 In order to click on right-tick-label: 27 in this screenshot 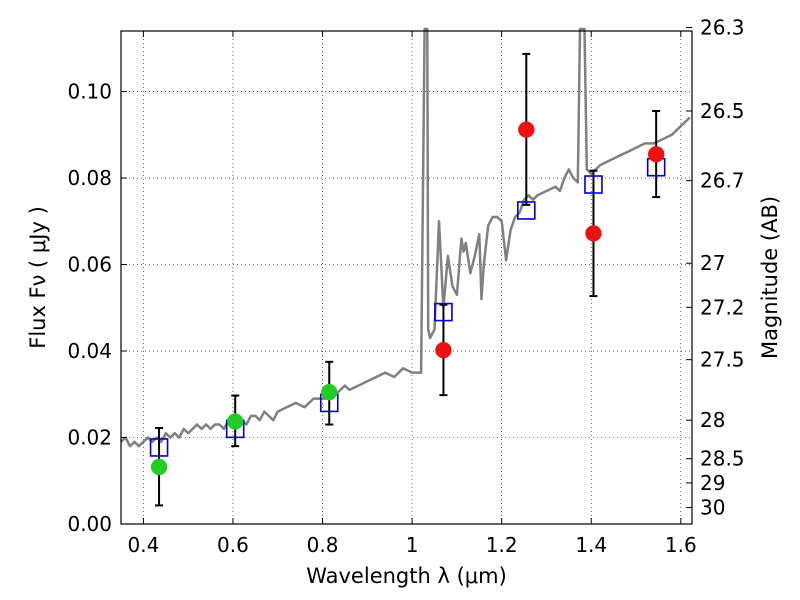, I will do `click(712, 263)`.